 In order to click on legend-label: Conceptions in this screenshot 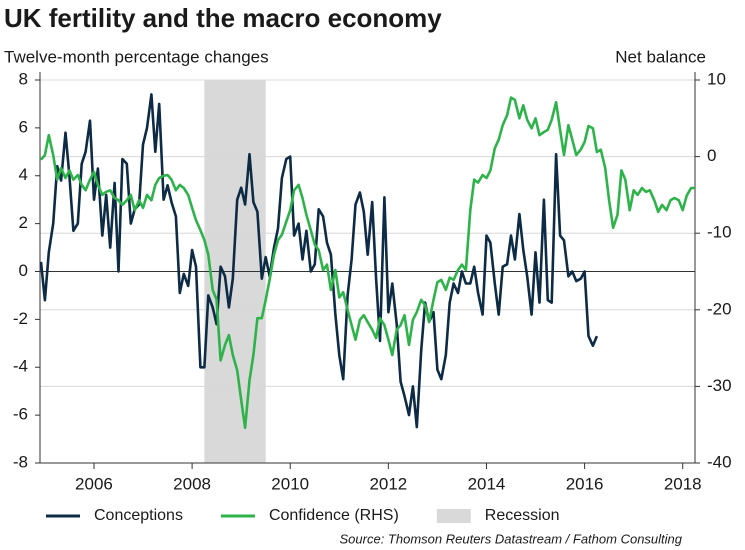, I will do `click(138, 515)`.